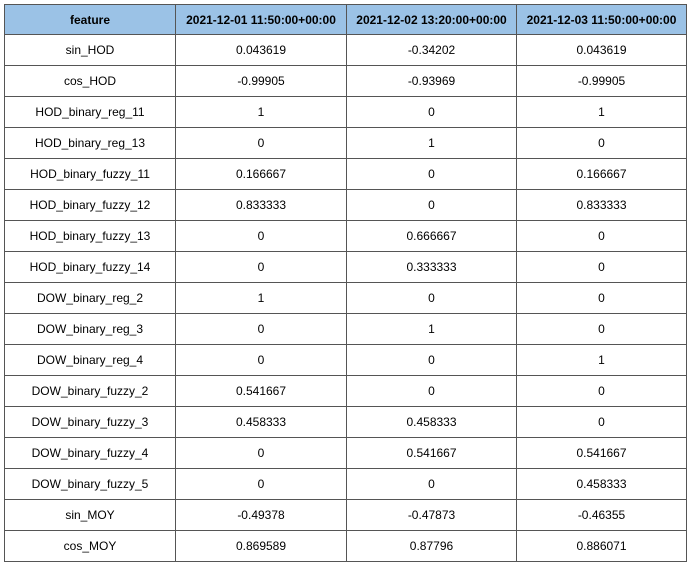 The width and height of the screenshot is (690, 567). I want to click on feature-name-cell: sin_MOY, so click(90, 515).